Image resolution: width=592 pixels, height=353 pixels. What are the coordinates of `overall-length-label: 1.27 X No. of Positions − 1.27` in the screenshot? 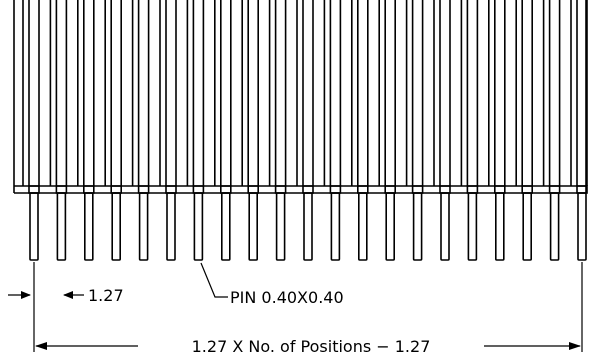 It's located at (311, 345).